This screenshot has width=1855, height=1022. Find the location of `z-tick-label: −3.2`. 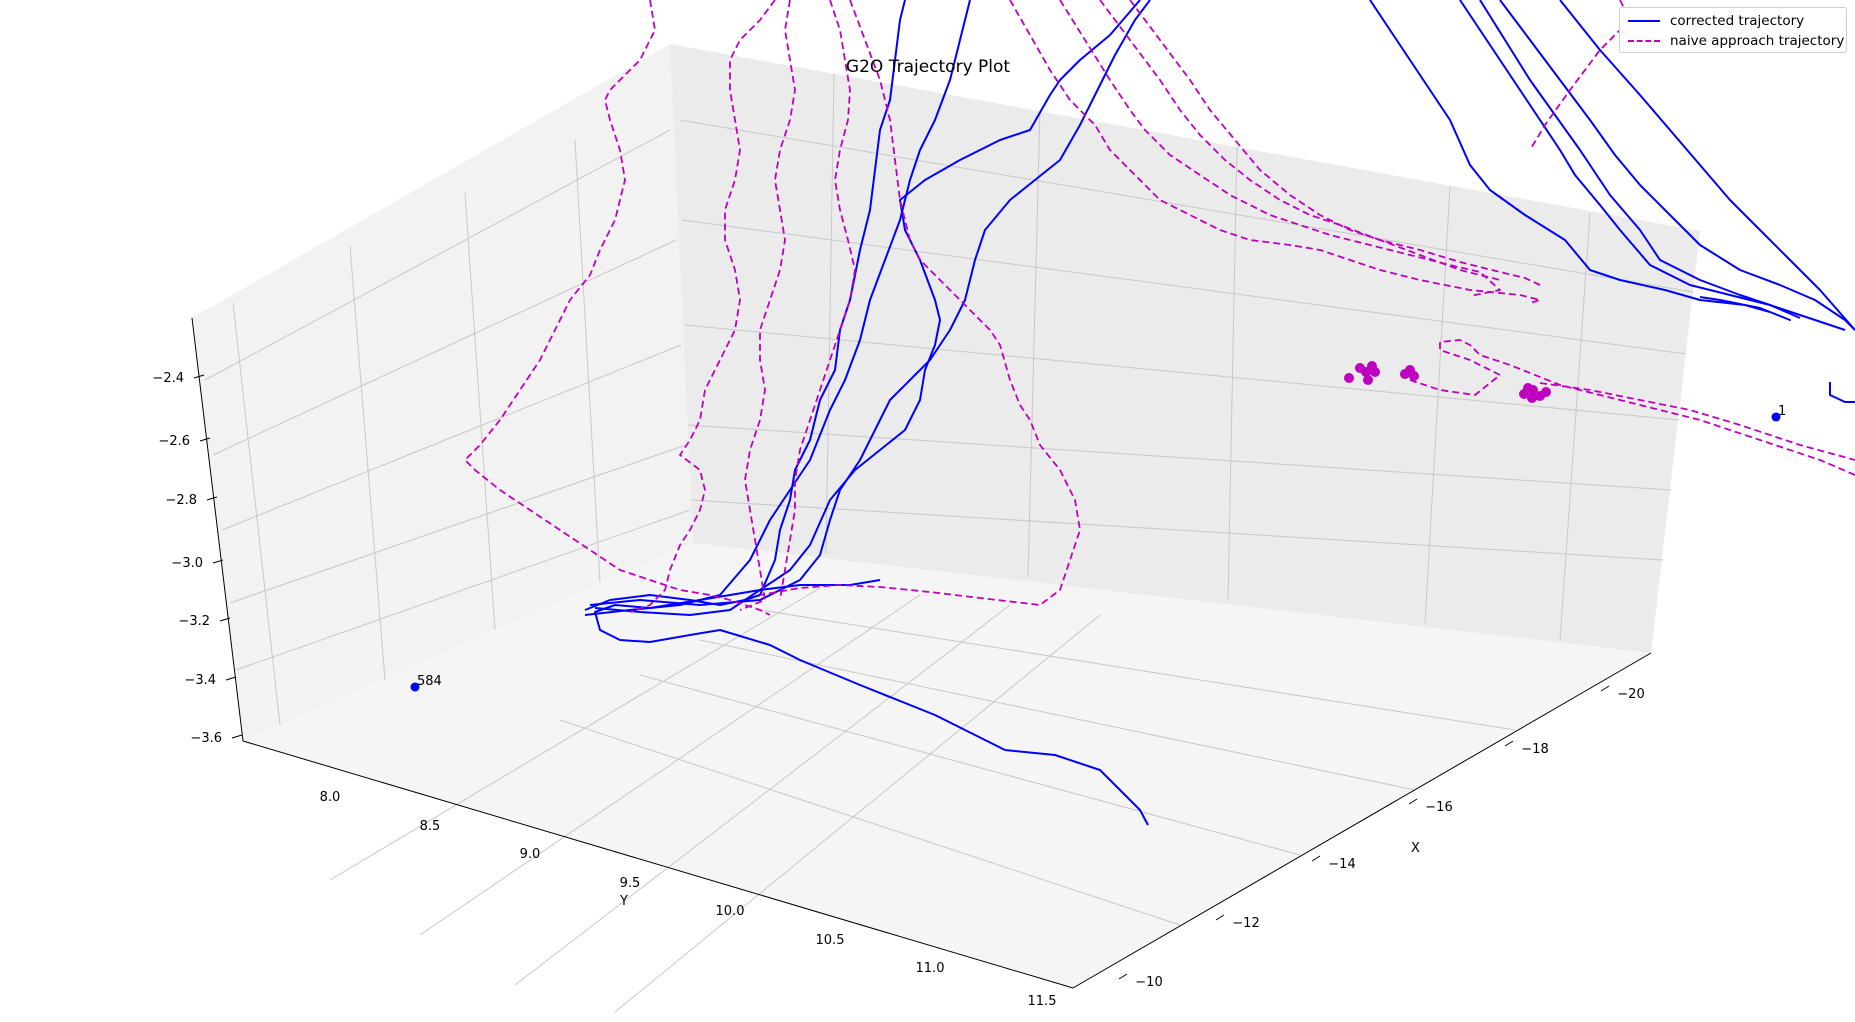

z-tick-label: −3.2 is located at coordinates (194, 621).